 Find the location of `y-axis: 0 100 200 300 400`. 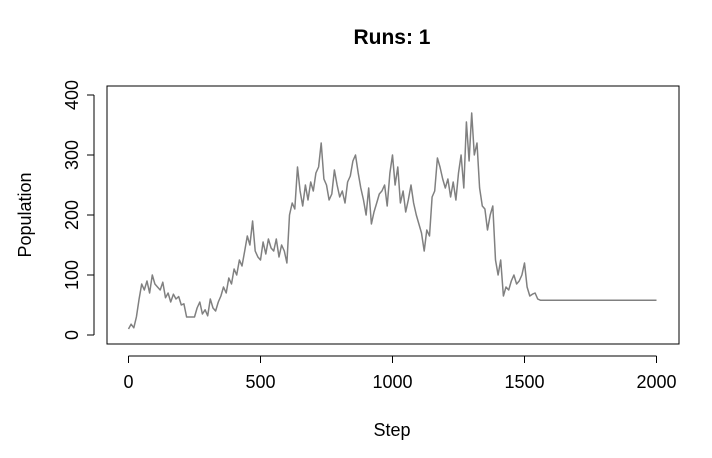

y-axis: 0 100 200 300 400 is located at coordinates (78, 210).